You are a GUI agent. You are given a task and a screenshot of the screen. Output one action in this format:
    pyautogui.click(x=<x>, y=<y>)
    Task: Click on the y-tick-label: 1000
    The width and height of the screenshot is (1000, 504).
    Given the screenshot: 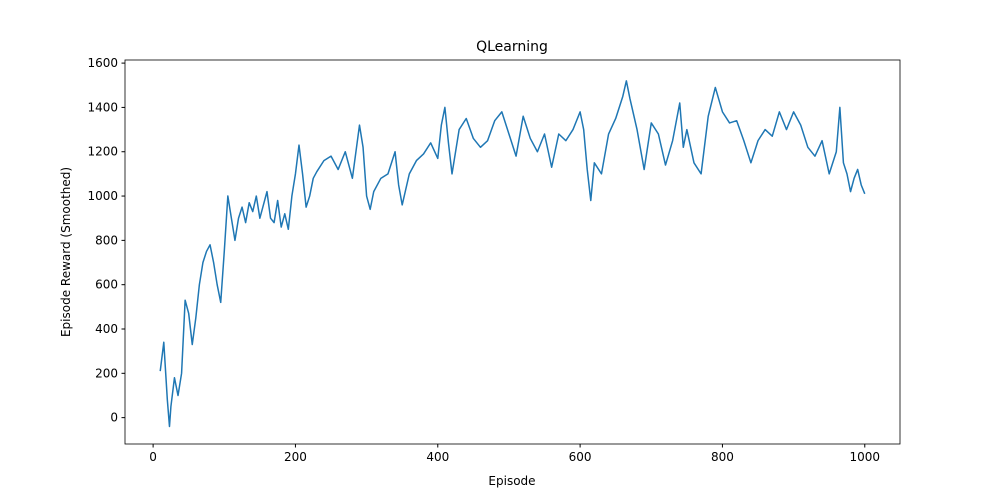 What is the action you would take?
    pyautogui.click(x=102, y=196)
    